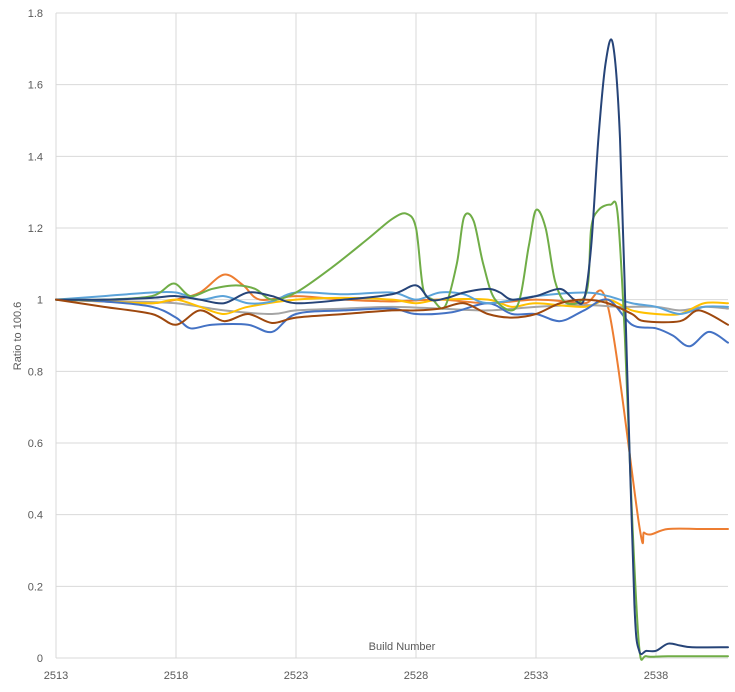 This screenshot has height=692, width=735. Describe the element at coordinates (35, 86) in the screenshot. I see `y-tick-label: 1.6` at that location.